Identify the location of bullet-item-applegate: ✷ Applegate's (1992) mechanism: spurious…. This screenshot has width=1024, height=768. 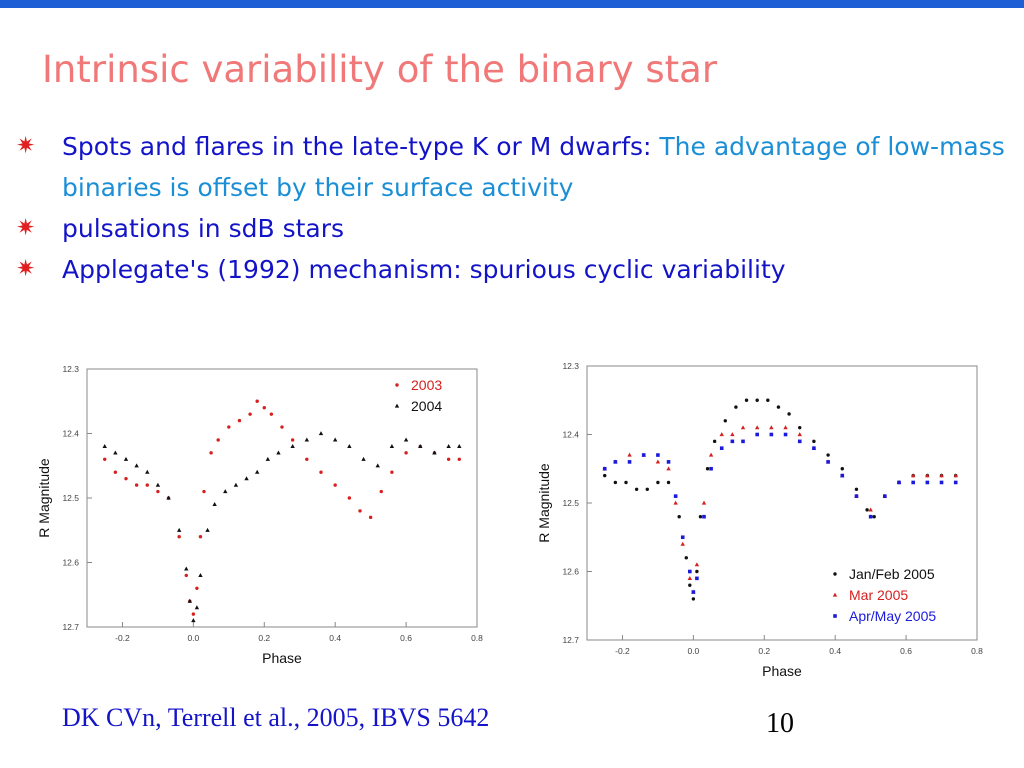
(511, 269).